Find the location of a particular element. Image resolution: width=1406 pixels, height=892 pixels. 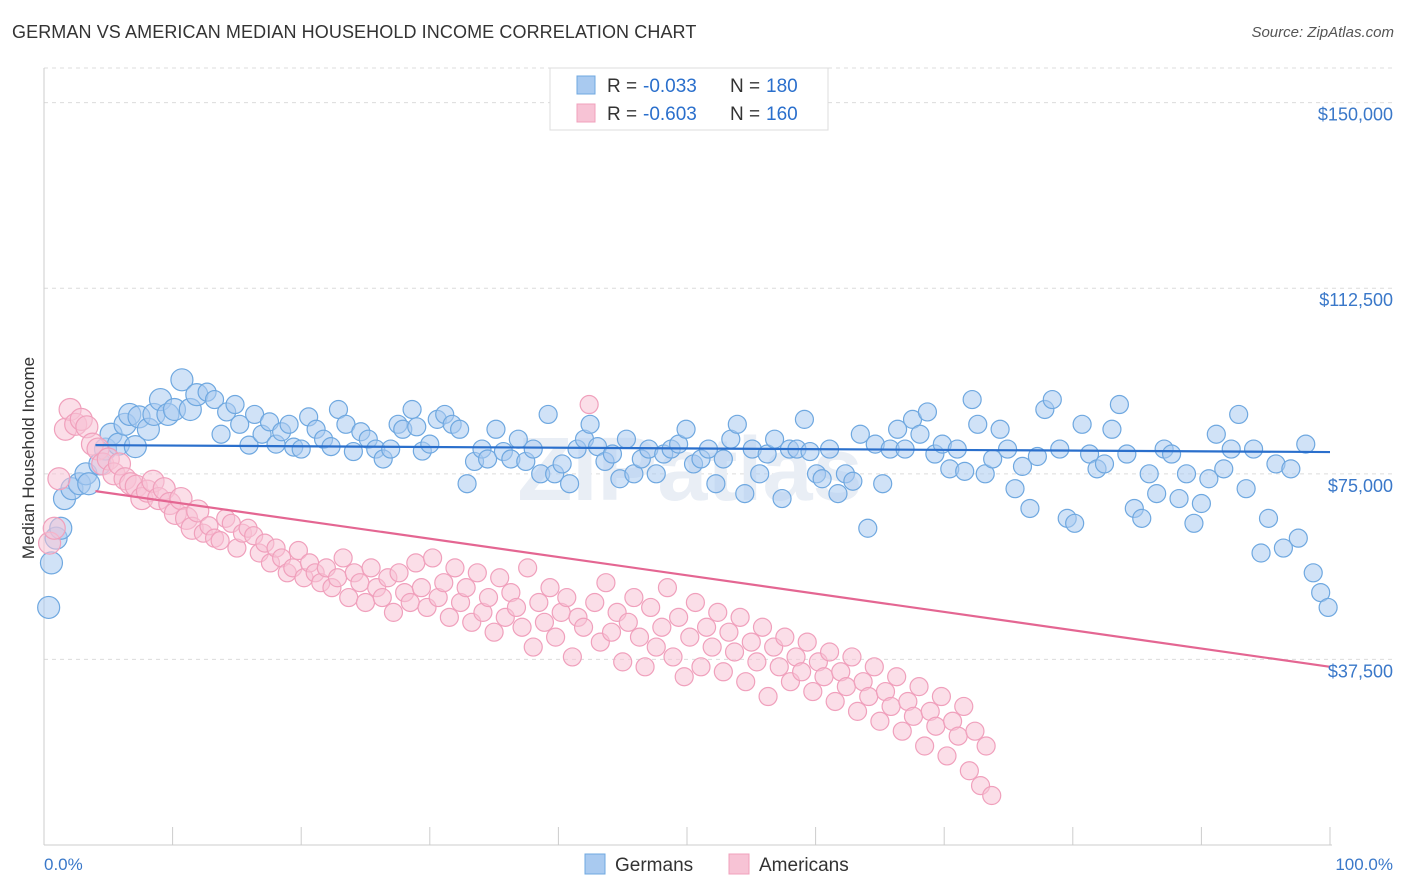

x-ticks is located at coordinates (687, 836).